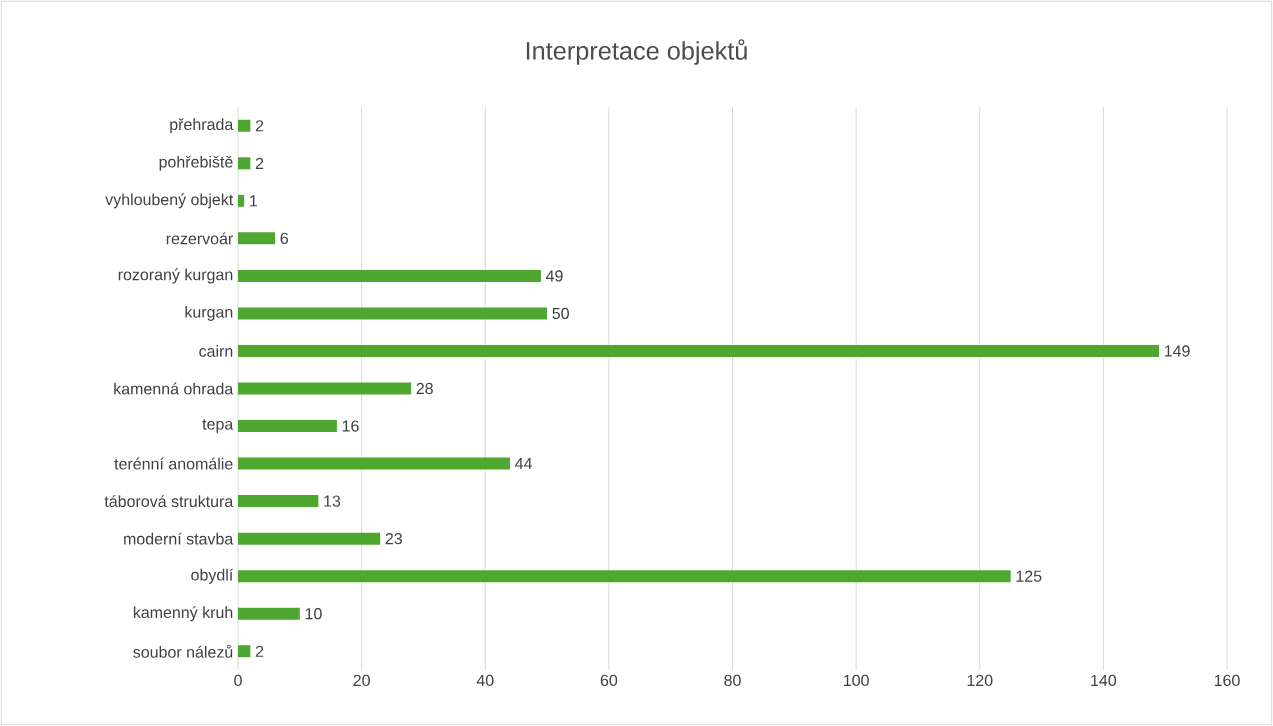 The height and width of the screenshot is (726, 1273). I want to click on chart-title: Interpretace objektů, so click(636, 52).